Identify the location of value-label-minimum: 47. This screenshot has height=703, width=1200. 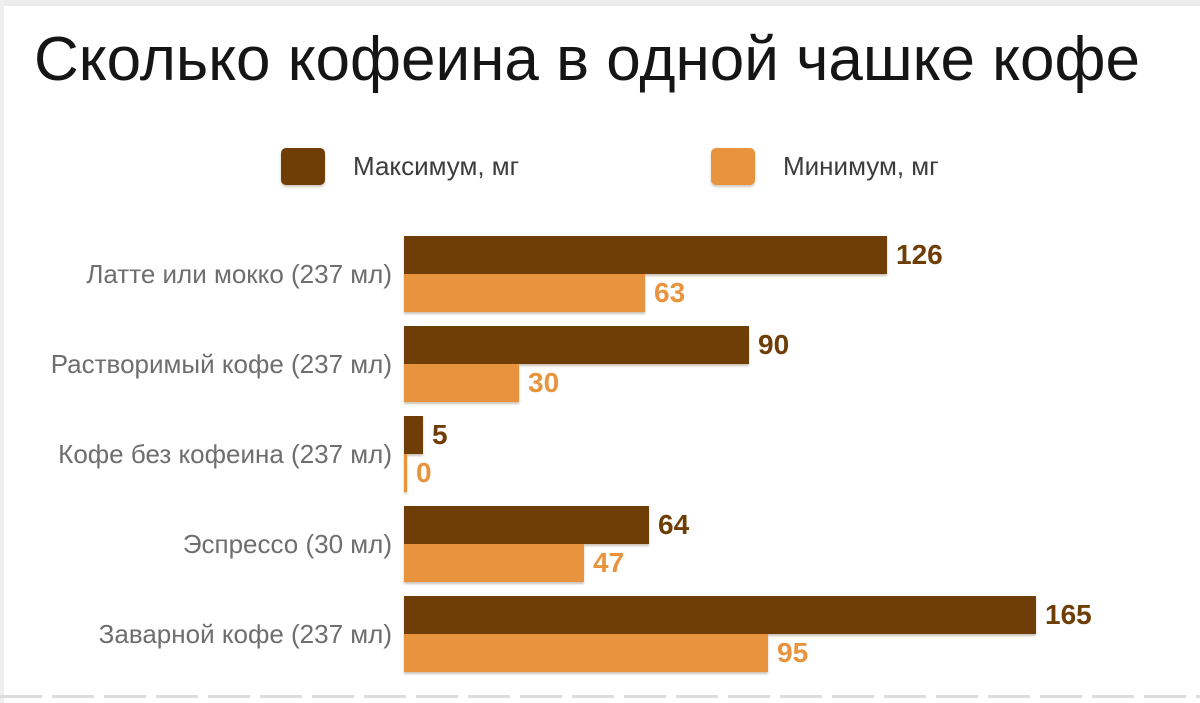
(609, 562).